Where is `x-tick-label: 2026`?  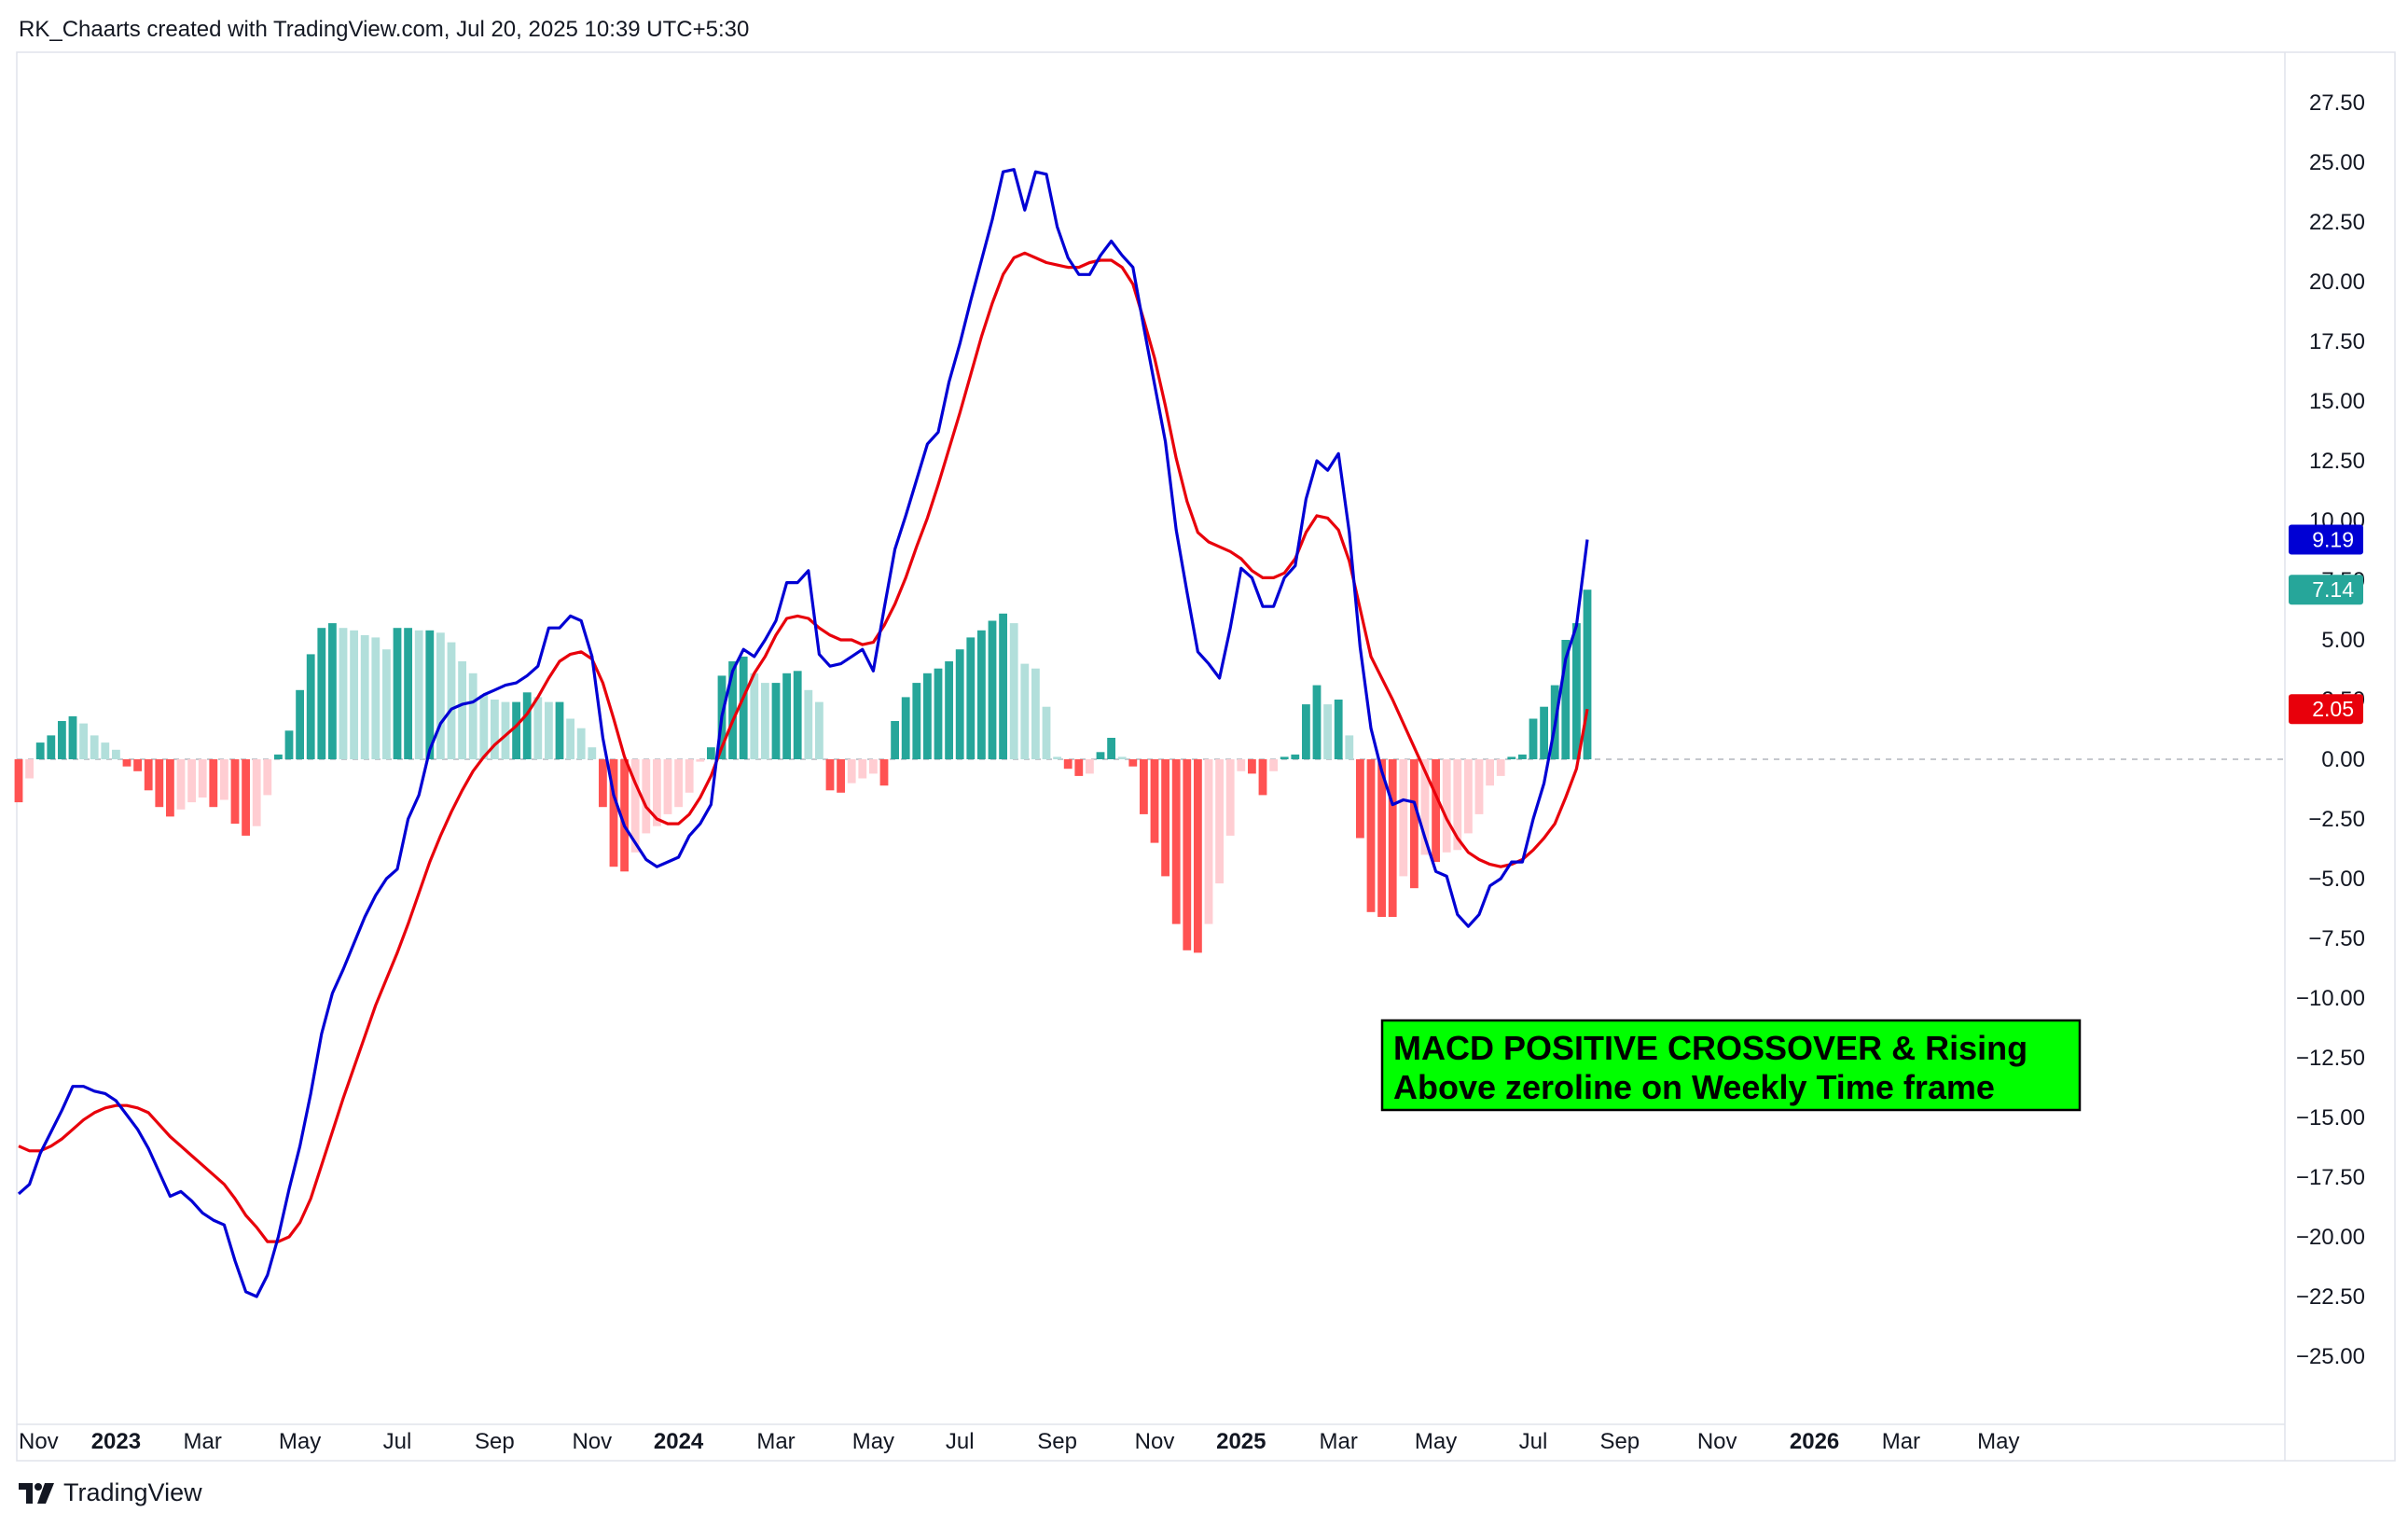
x-tick-label: 2026 is located at coordinates (1814, 1441).